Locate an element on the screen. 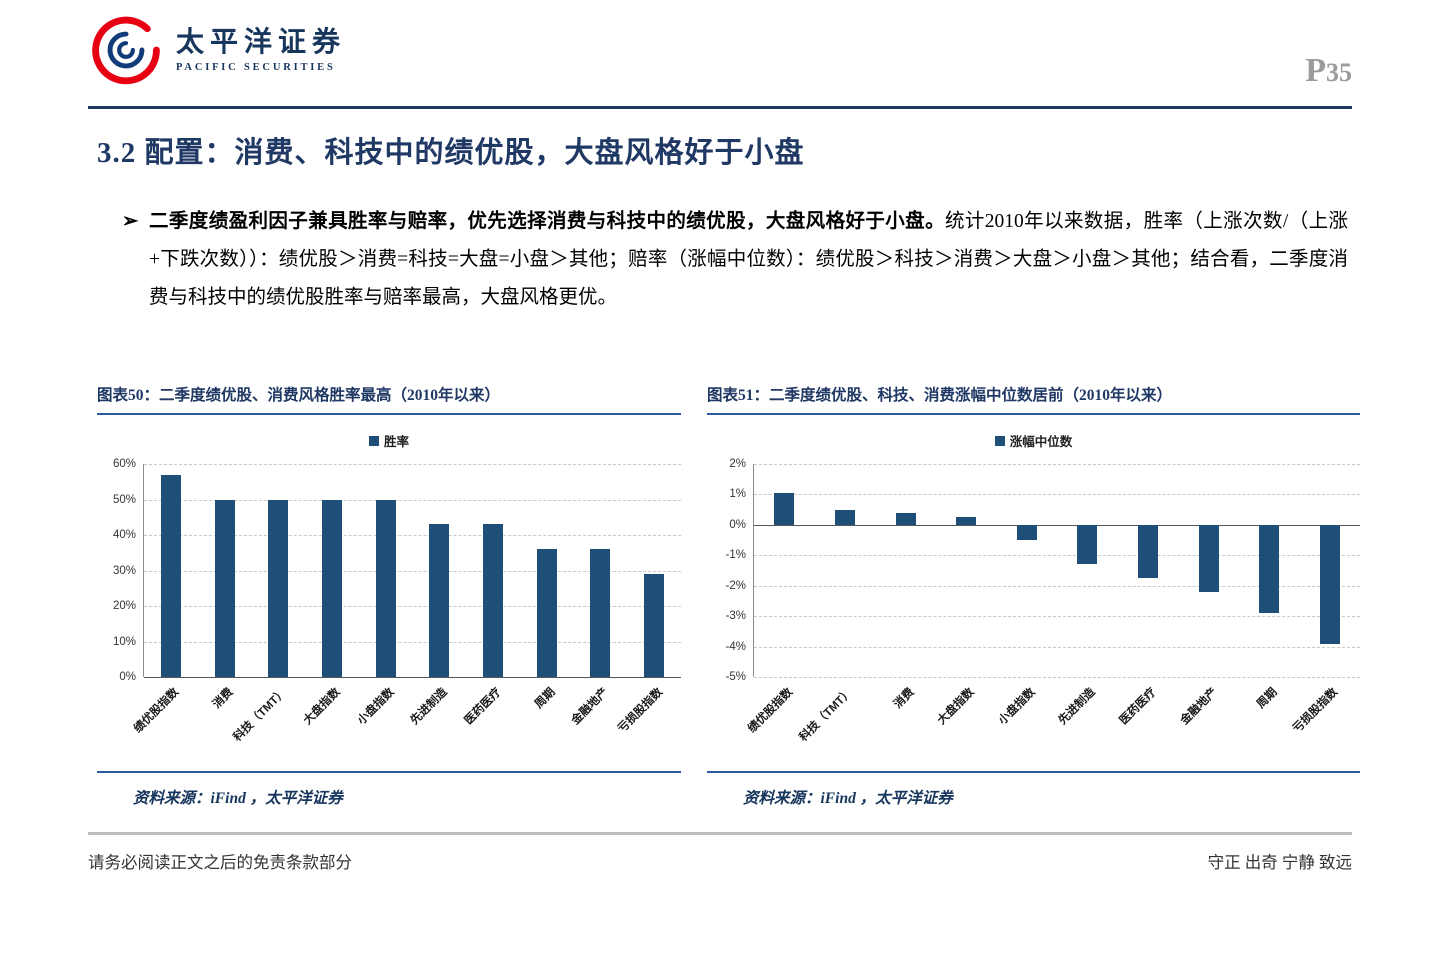 This screenshot has height=965, width=1440. figure-51-caption: 图表51：二季度绩优股、科技、消费涨幅中位数居前（2010年以来） is located at coordinates (940, 395).